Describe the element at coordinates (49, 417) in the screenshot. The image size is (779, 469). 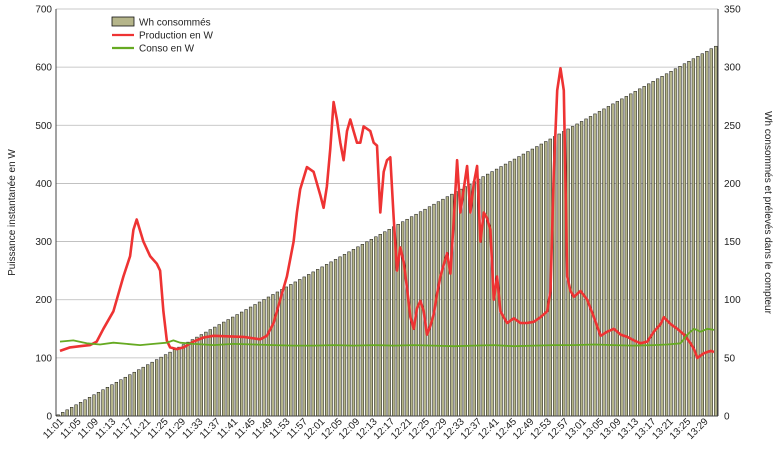
I see `left-tick-label: 0` at that location.